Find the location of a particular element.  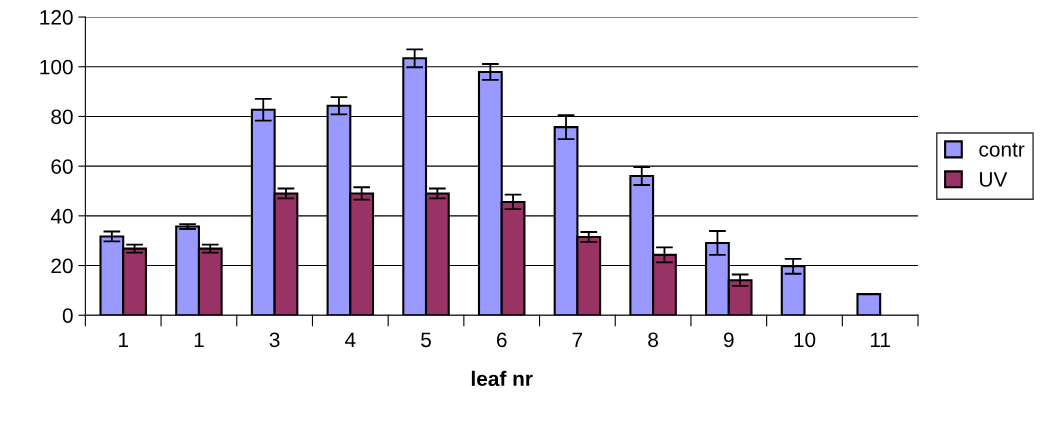

x-tick-label: 6 is located at coordinates (501, 340).